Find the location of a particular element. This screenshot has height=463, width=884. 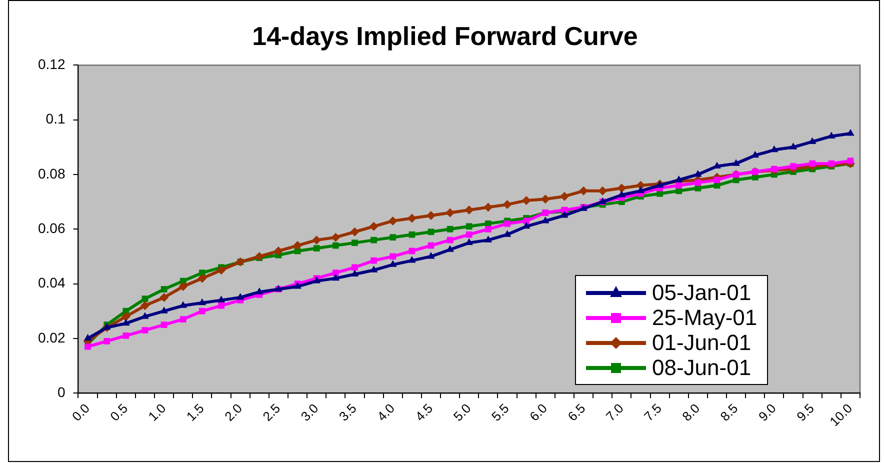

x-tick-label: 7.0 is located at coordinates (614, 412).